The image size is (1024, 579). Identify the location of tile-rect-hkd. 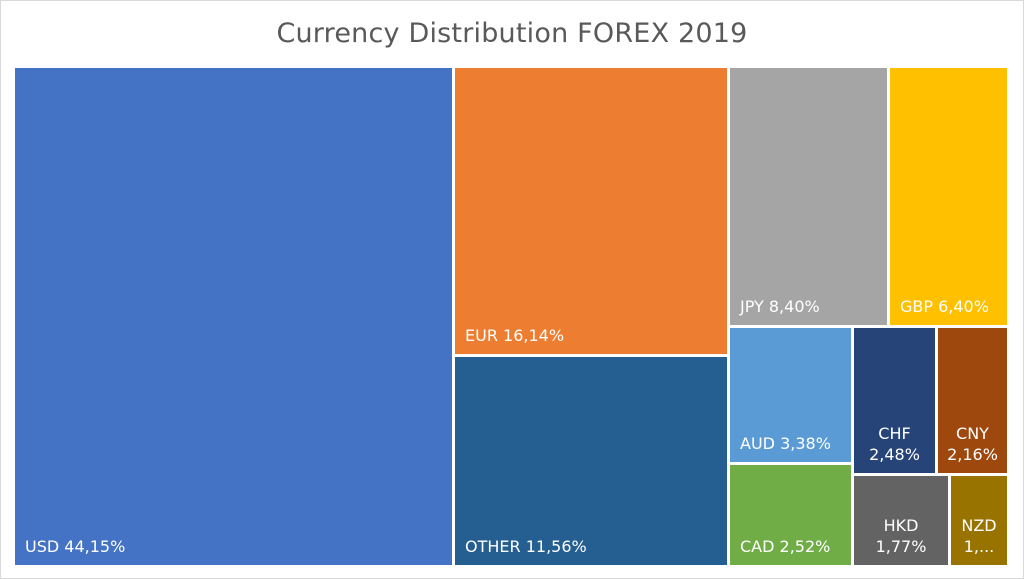
(901, 520).